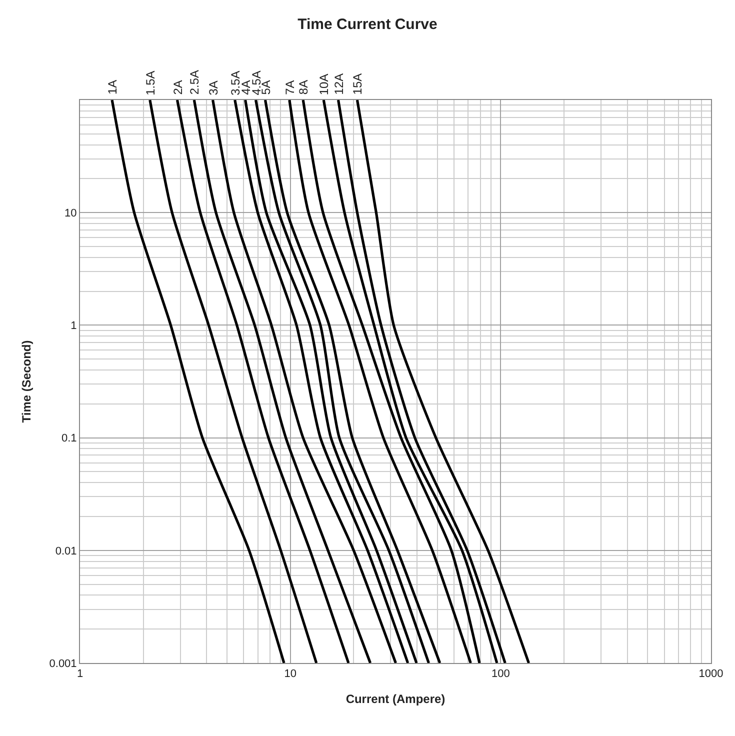 The height and width of the screenshot is (736, 735). I want to click on text: 2A, so click(177, 87).